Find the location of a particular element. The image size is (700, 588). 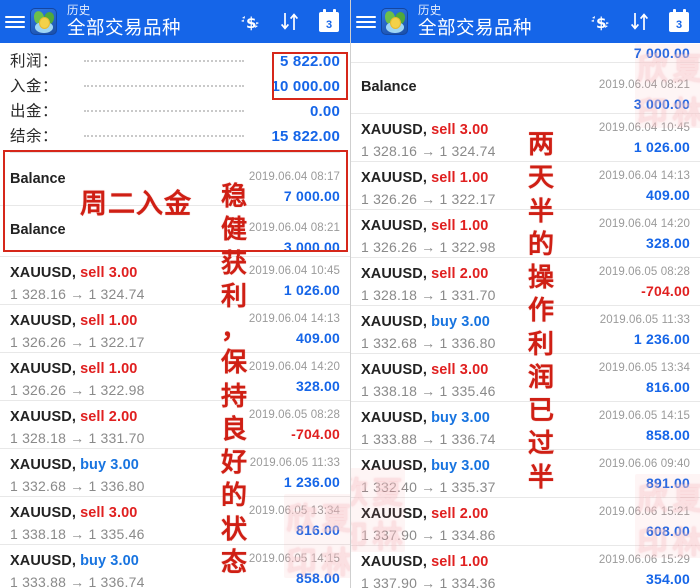

annotation-char: 天 is located at coordinates (540, 177).